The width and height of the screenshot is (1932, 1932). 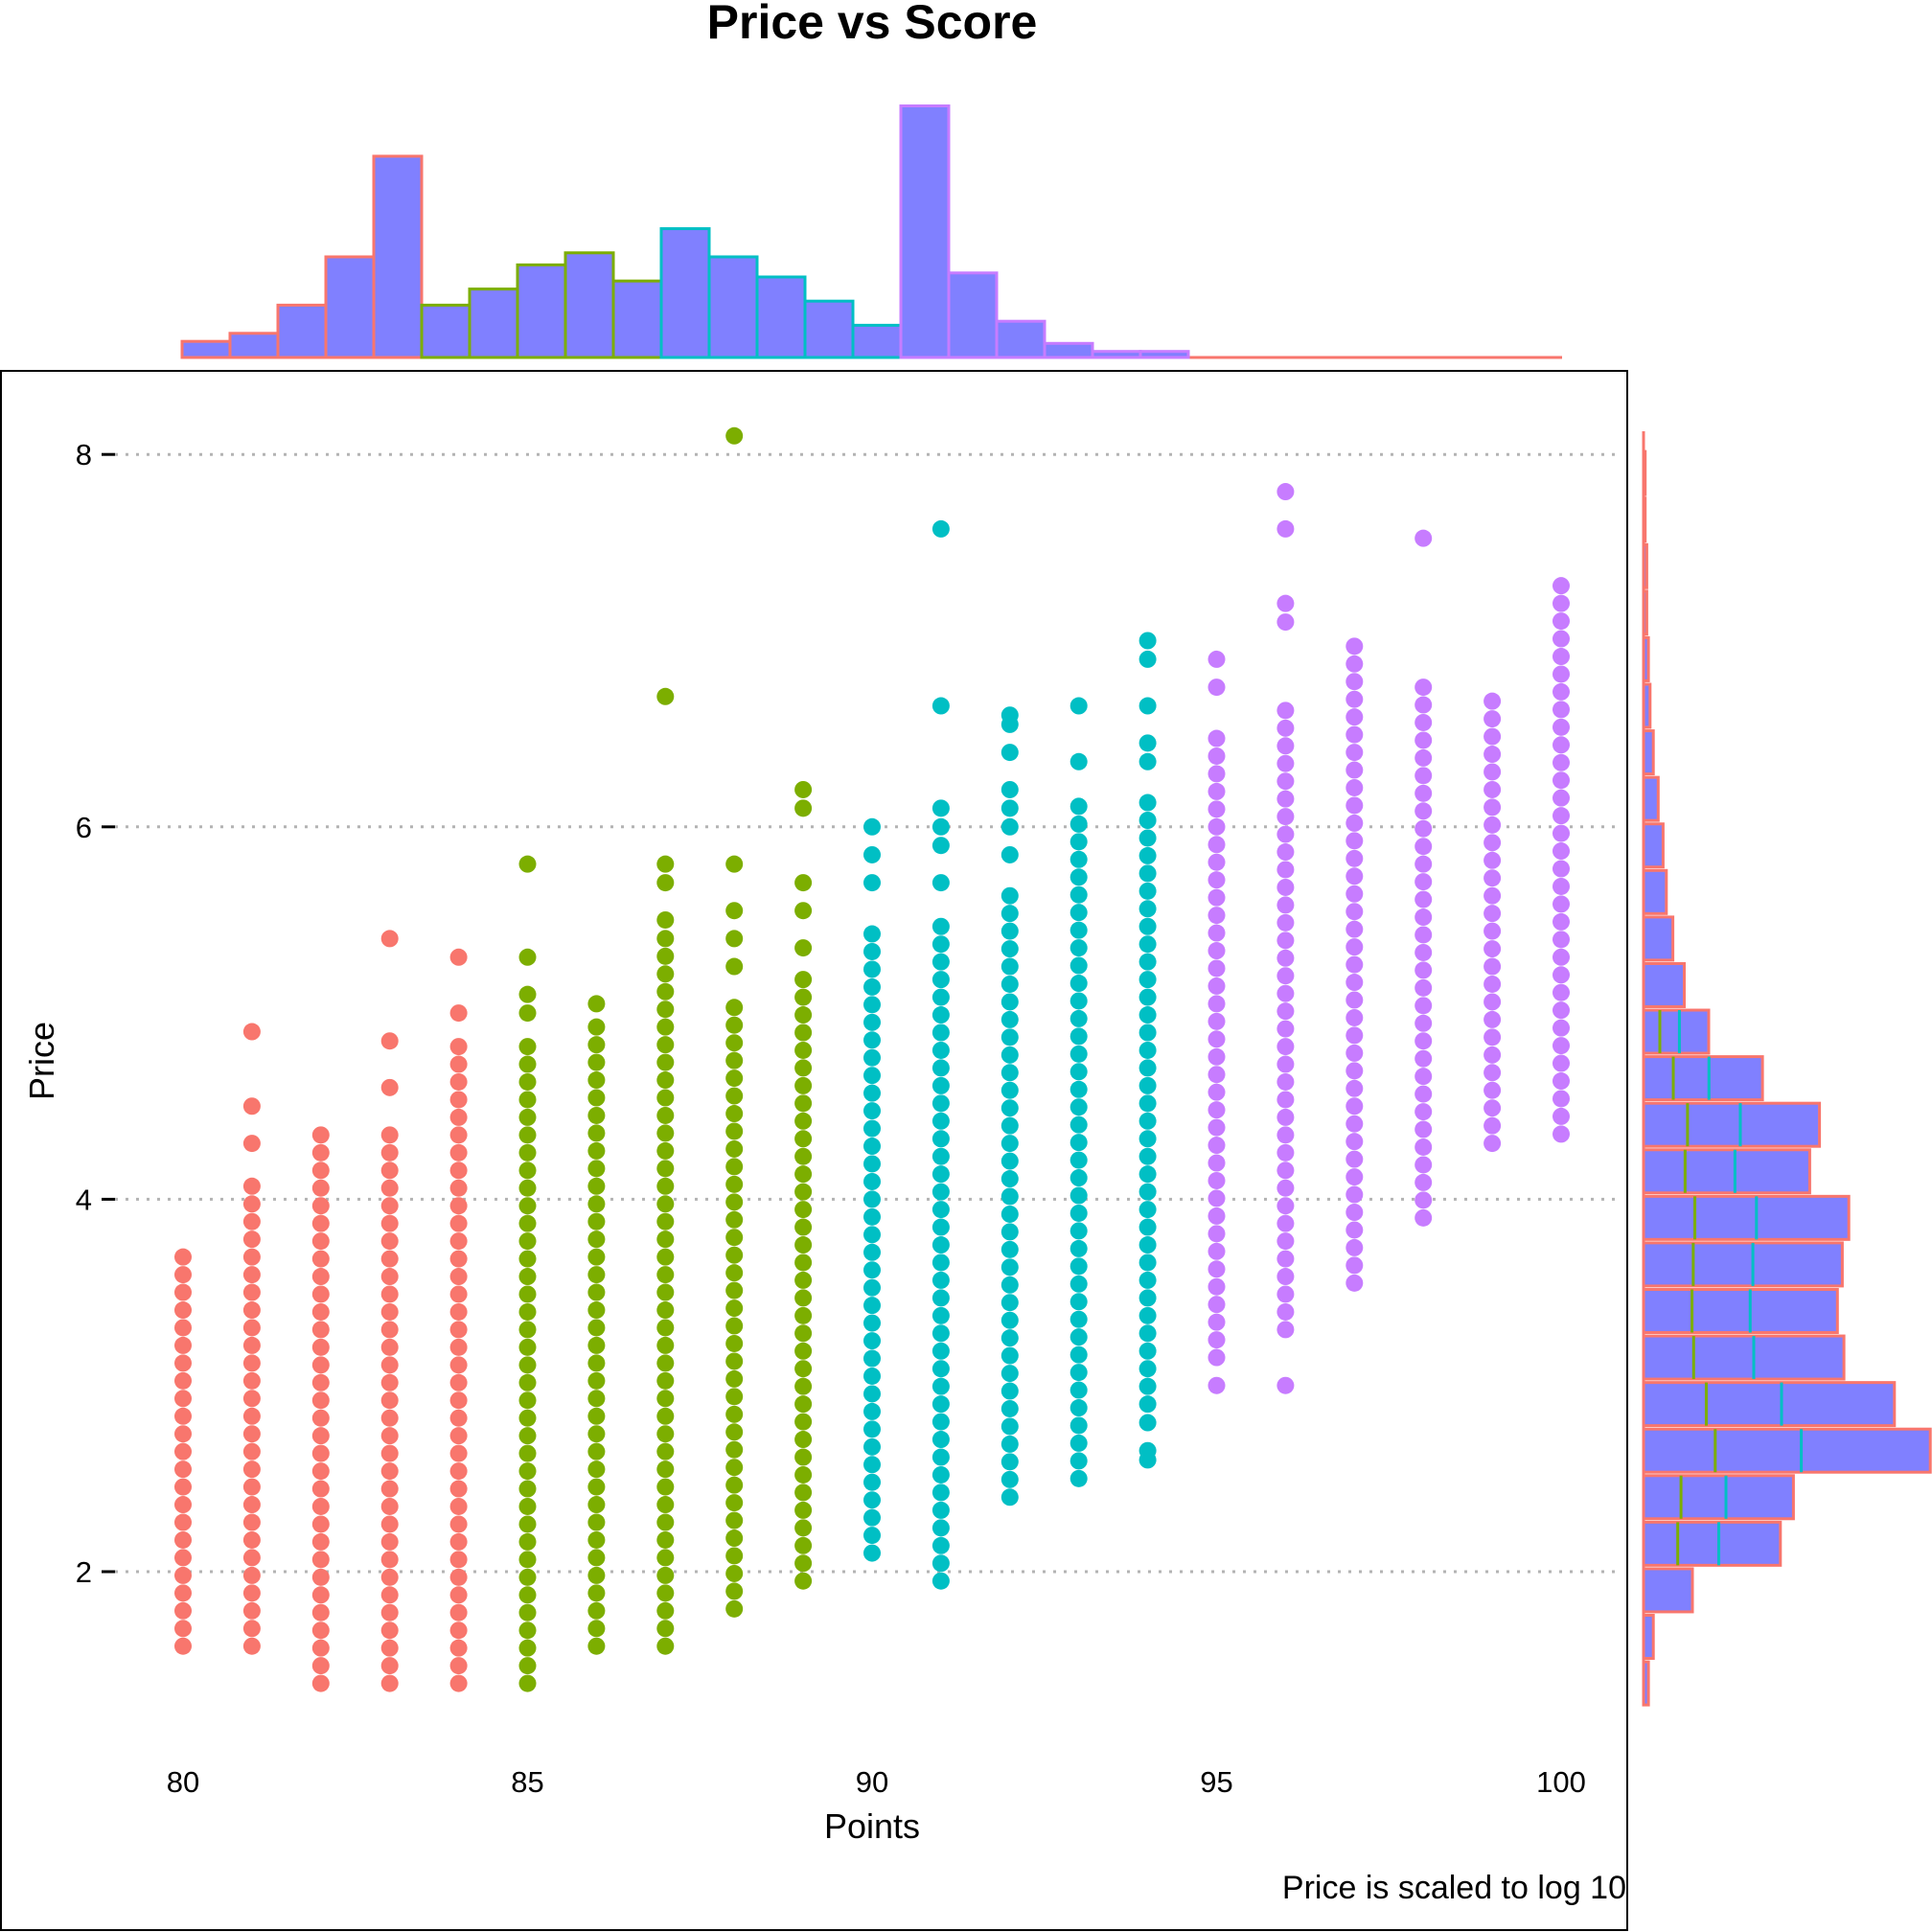 What do you see at coordinates (84, 455) in the screenshot?
I see `y-tick-label: 8` at bounding box center [84, 455].